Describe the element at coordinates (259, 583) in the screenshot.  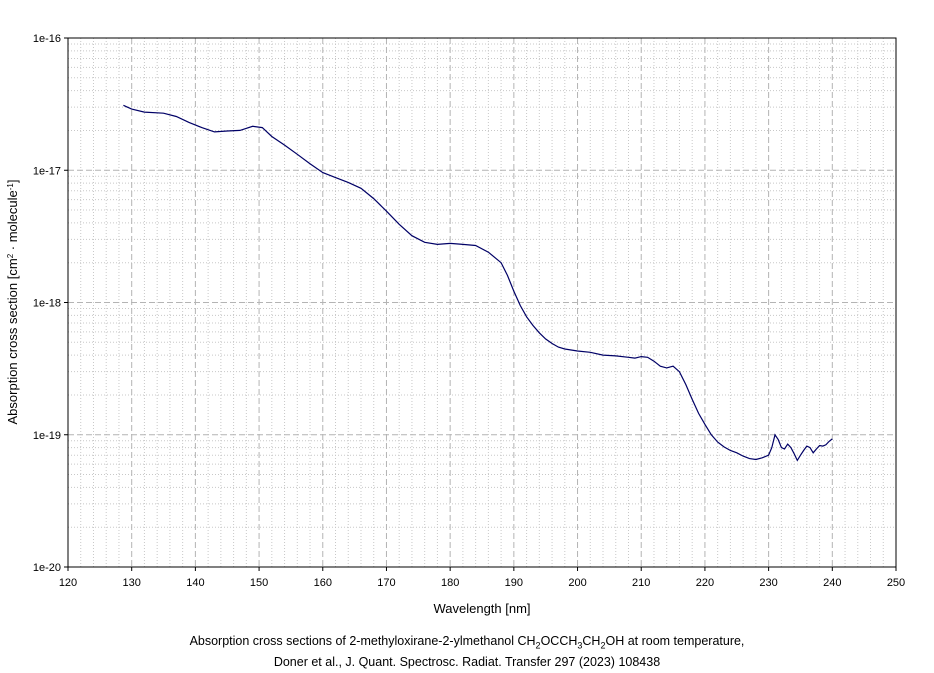
I see `x-tick-label: 150` at that location.